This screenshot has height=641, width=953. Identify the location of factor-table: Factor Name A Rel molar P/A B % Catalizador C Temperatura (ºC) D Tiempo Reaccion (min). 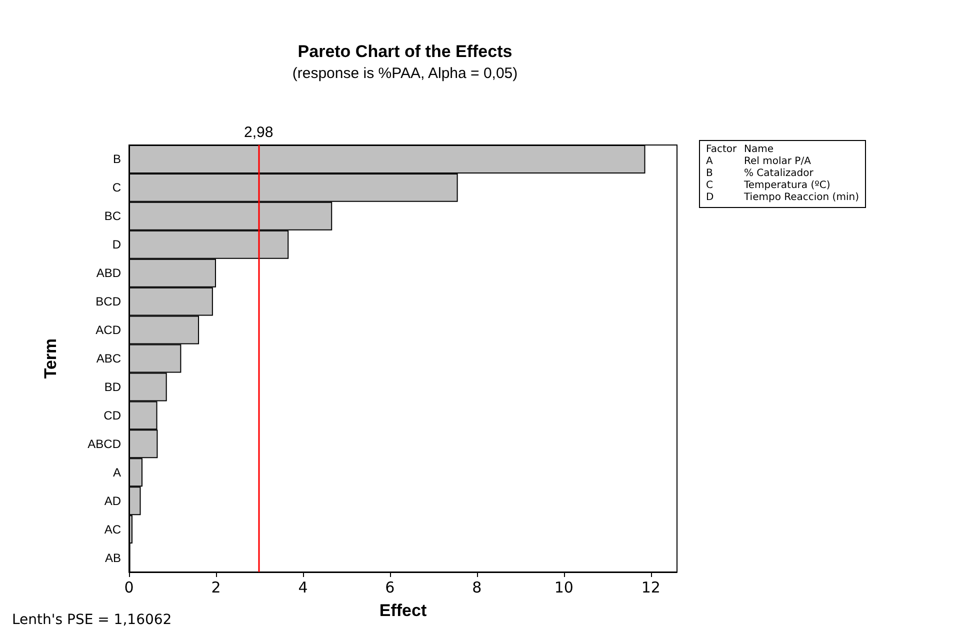
(782, 174).